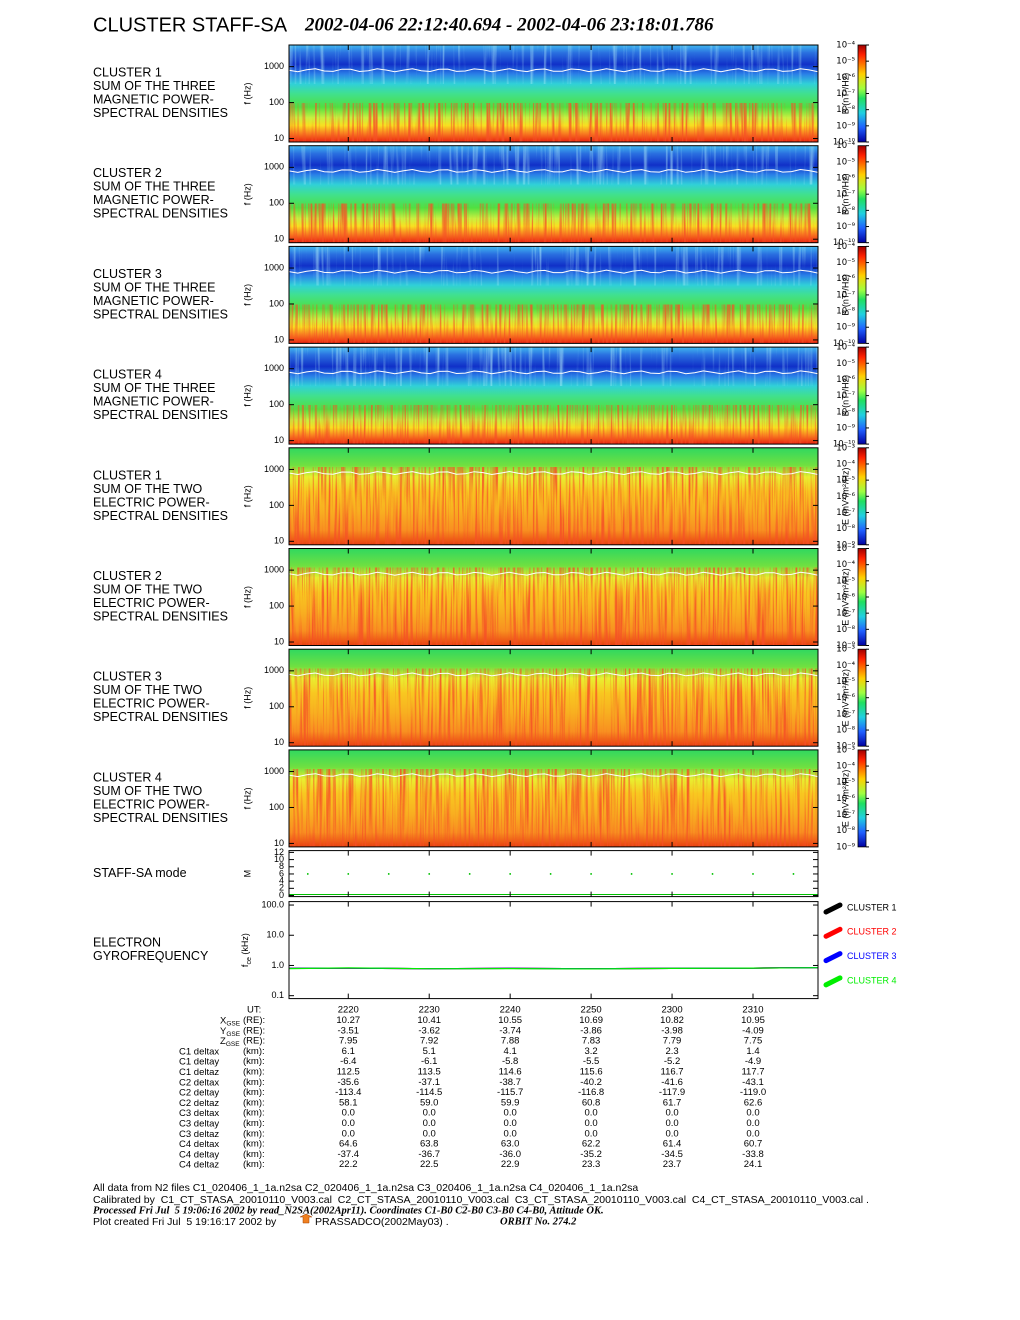  Describe the element at coordinates (245, 945) in the screenshot. I see `y-axis-label-part: (kHz)` at that location.